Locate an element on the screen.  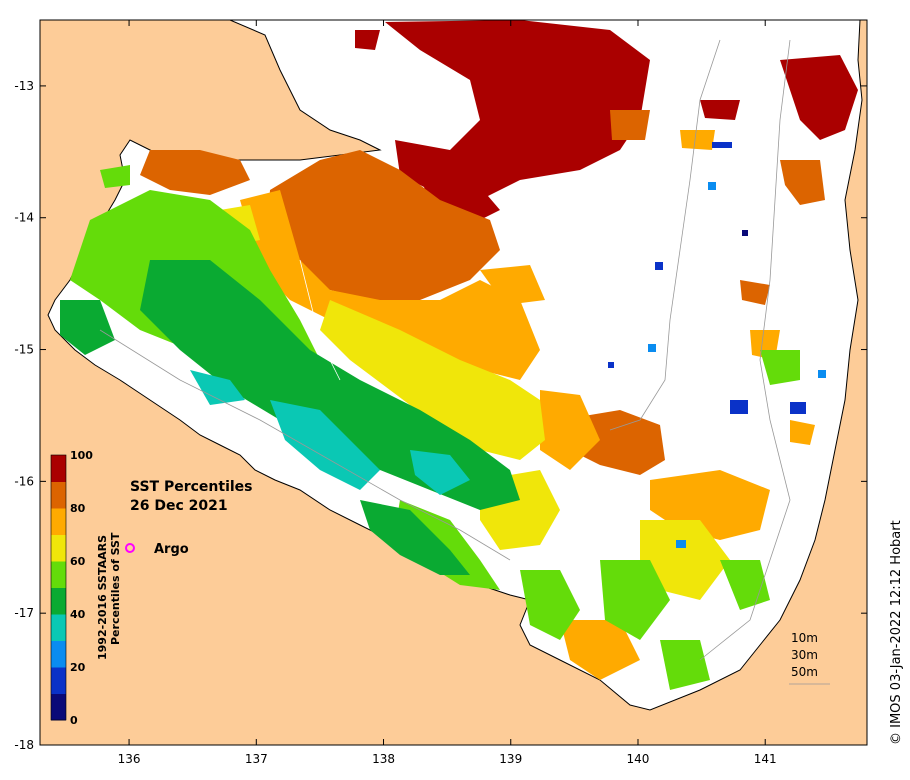
lat-tick-label: -16 is located at coordinates (24, 481).